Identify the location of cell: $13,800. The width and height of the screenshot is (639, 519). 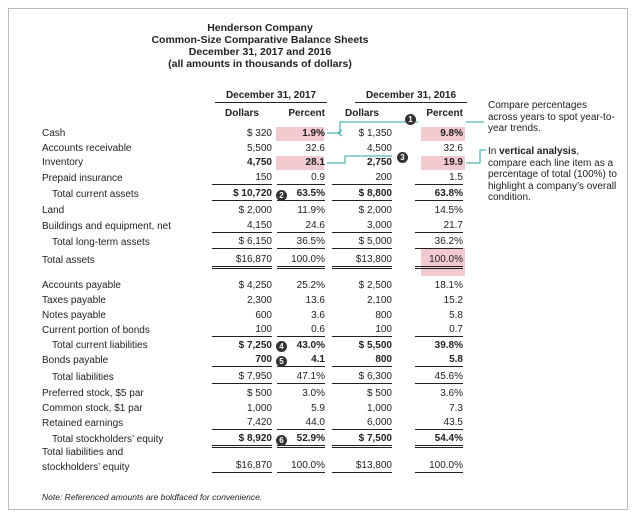
(362, 261).